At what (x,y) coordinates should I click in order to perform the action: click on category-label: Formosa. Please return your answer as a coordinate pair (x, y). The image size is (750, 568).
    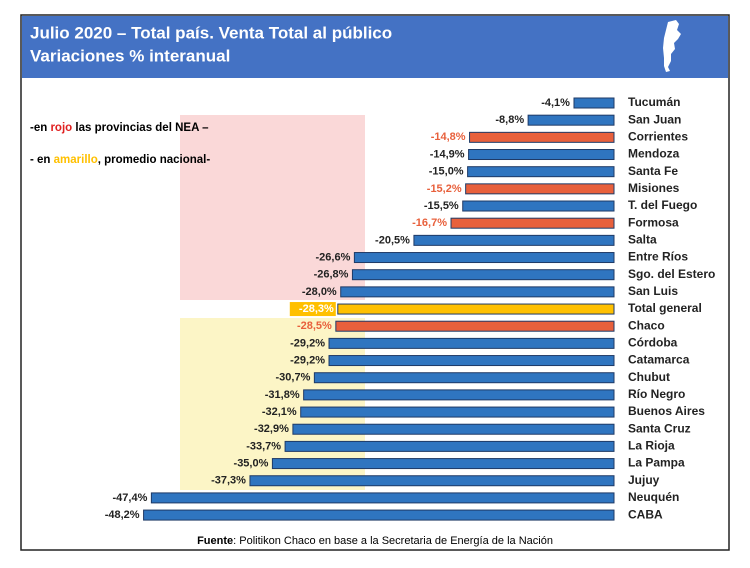
    Looking at the image, I should click on (653, 222).